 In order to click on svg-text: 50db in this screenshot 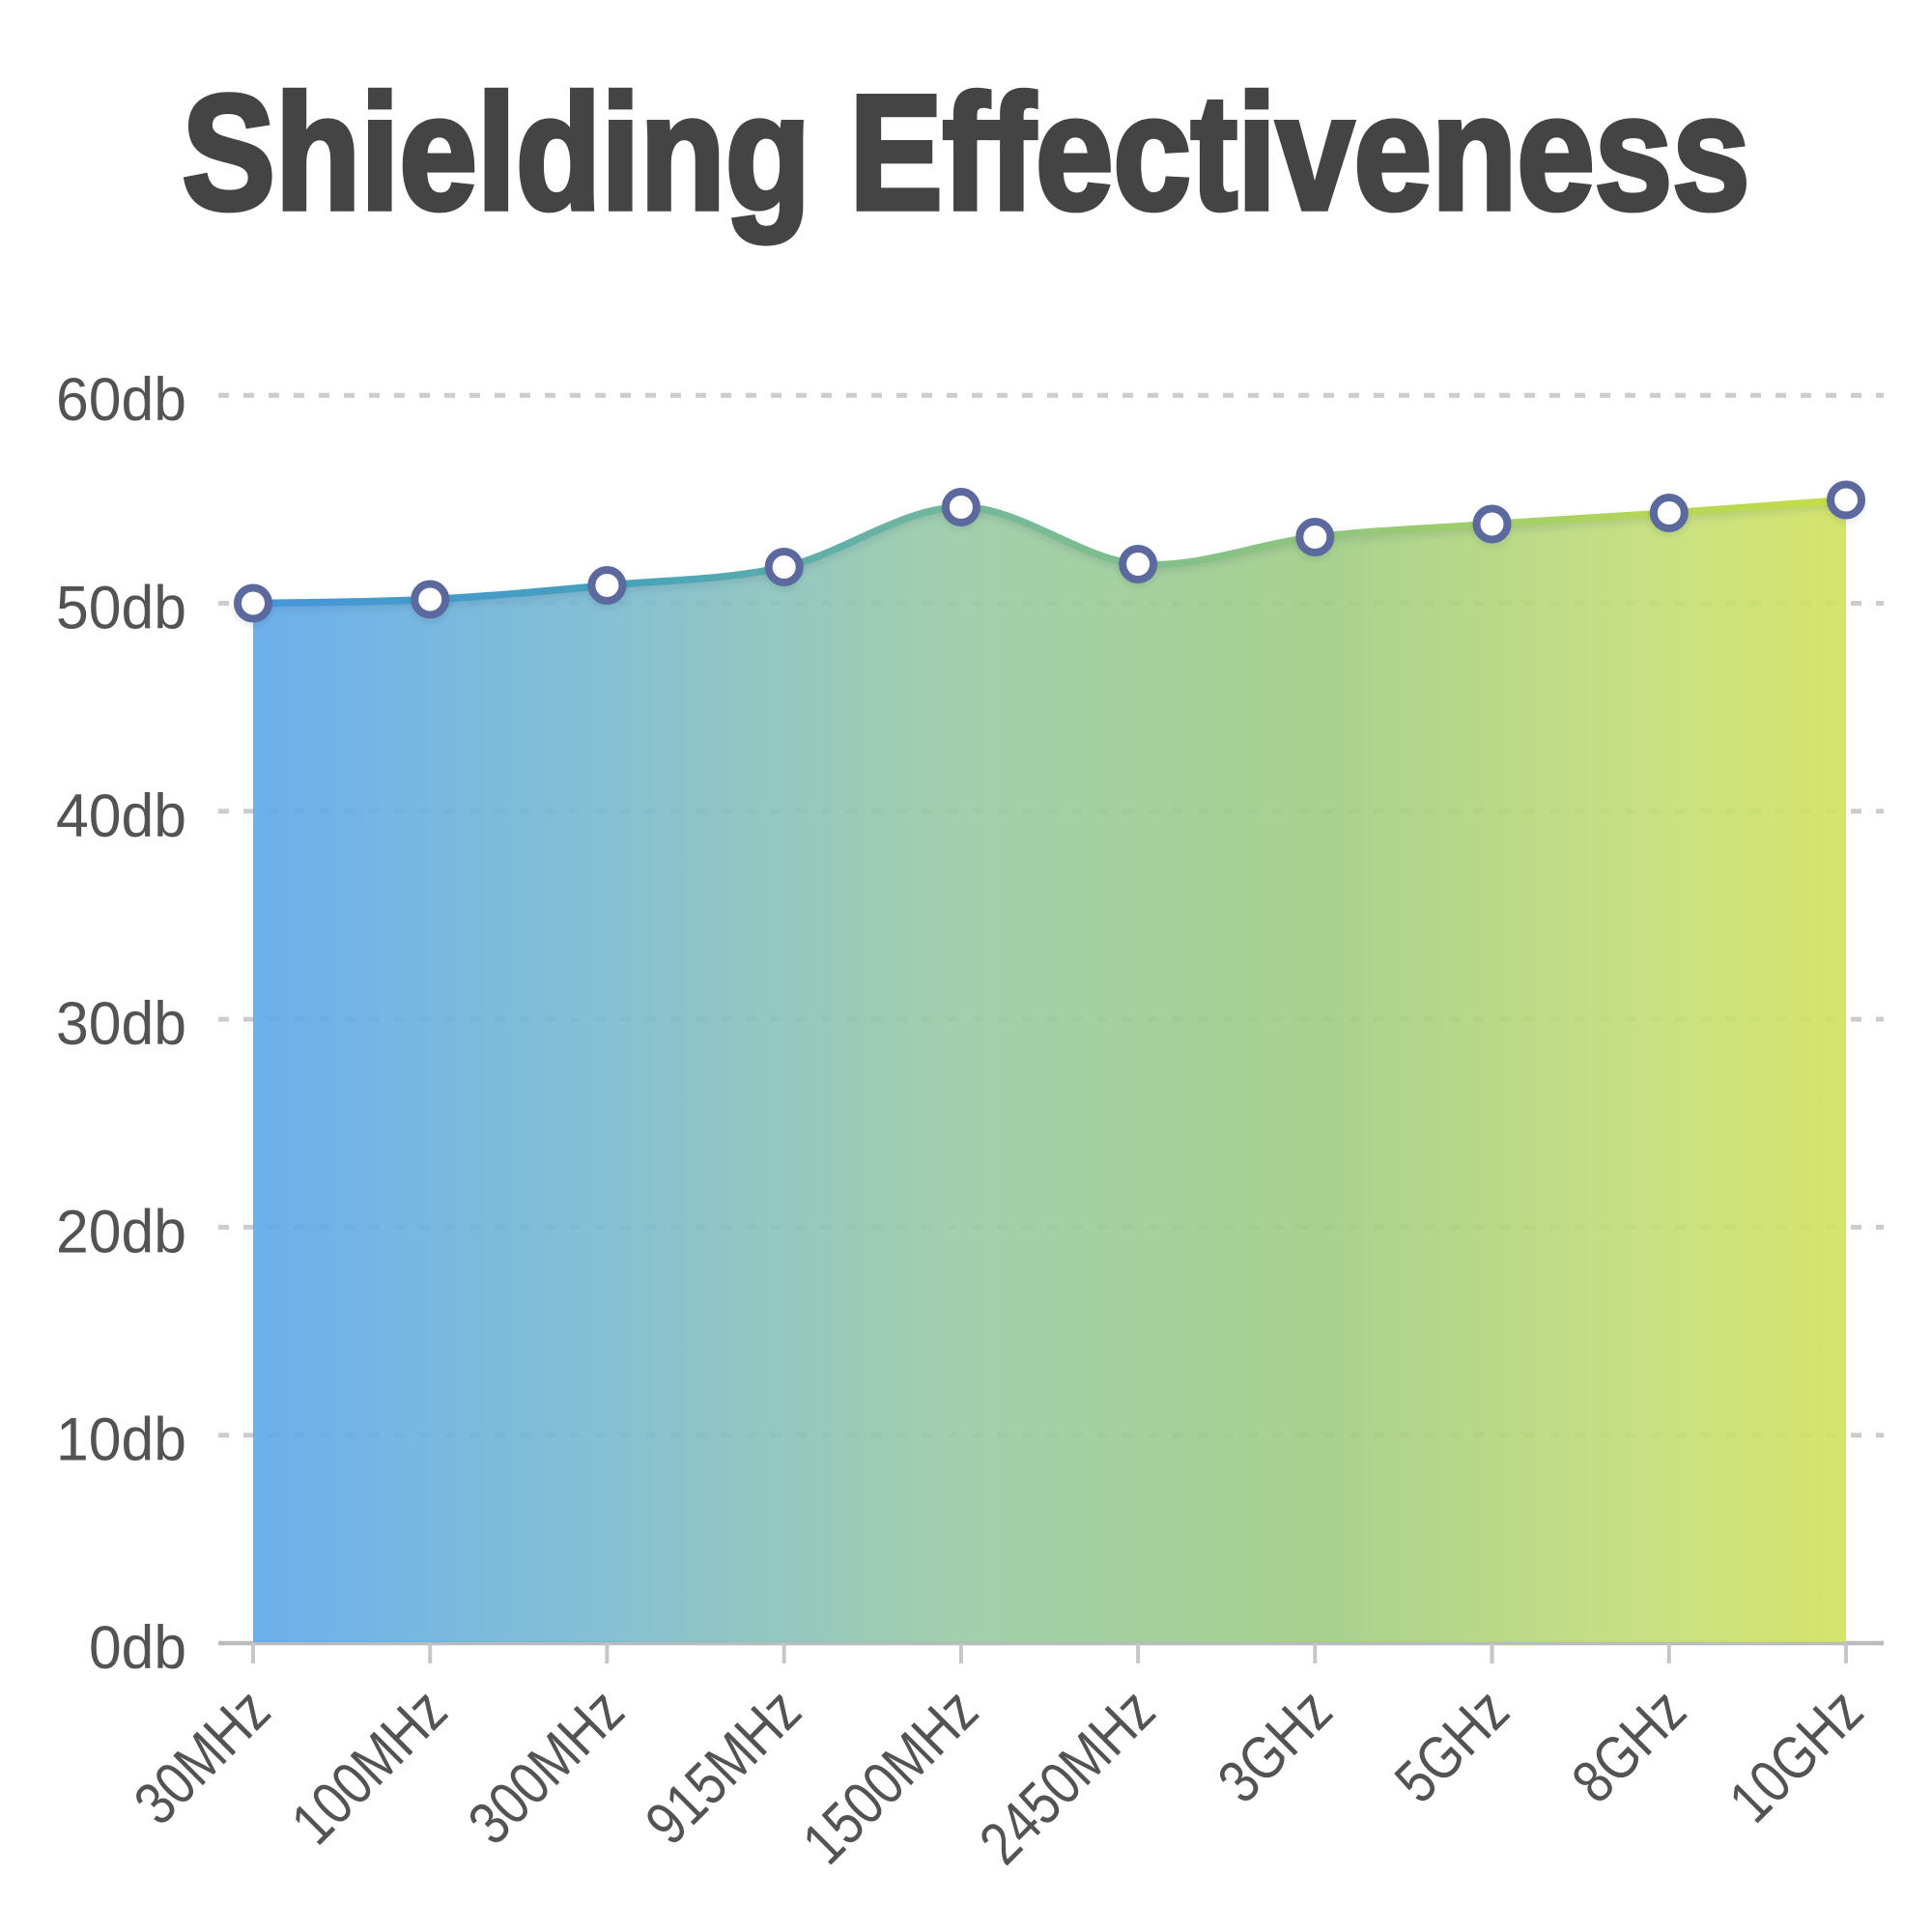, I will do `click(121, 608)`.